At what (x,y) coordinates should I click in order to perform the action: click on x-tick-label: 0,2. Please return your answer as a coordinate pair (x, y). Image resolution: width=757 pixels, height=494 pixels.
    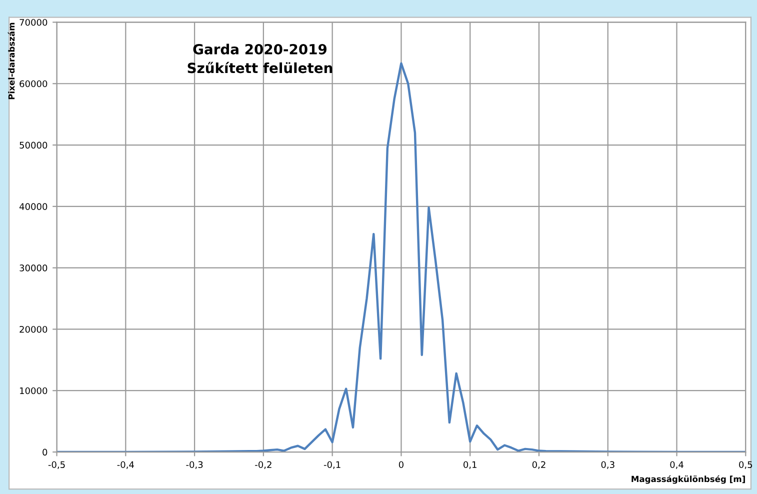
    Looking at the image, I should click on (539, 465).